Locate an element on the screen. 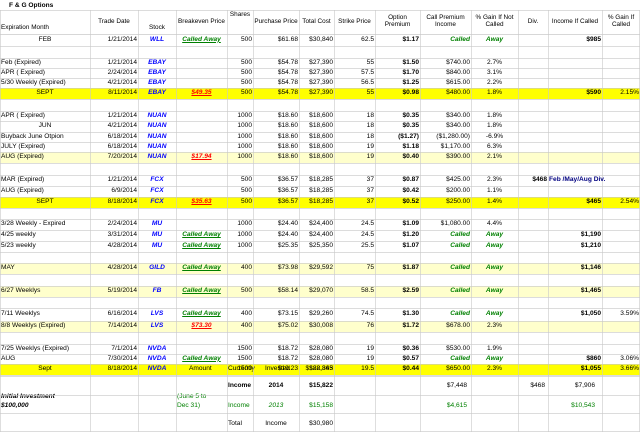 Image resolution: width=640 pixels, height=432 pixels. cell-gain-not-called: -6.9% is located at coordinates (494, 136).